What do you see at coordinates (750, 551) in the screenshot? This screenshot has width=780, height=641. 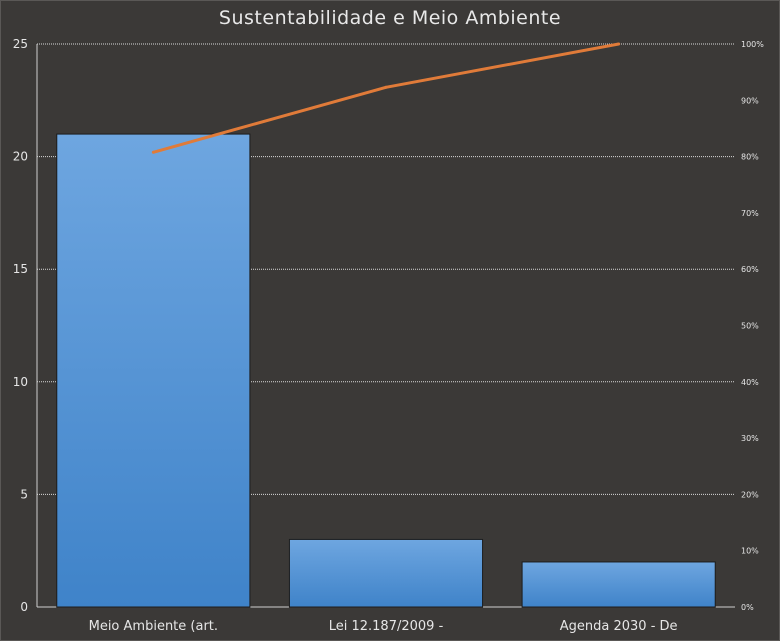 I see `y2-tick-label: 10%` at bounding box center [750, 551].